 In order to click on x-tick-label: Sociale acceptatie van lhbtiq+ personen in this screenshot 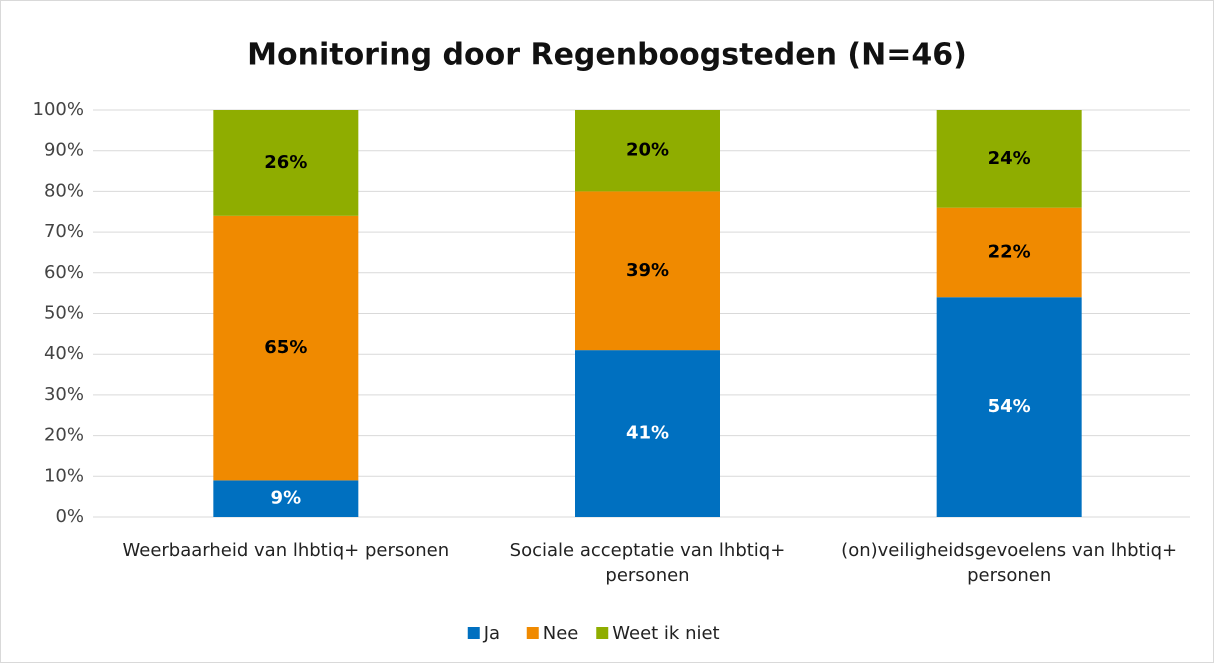, I will do `click(647, 563)`.